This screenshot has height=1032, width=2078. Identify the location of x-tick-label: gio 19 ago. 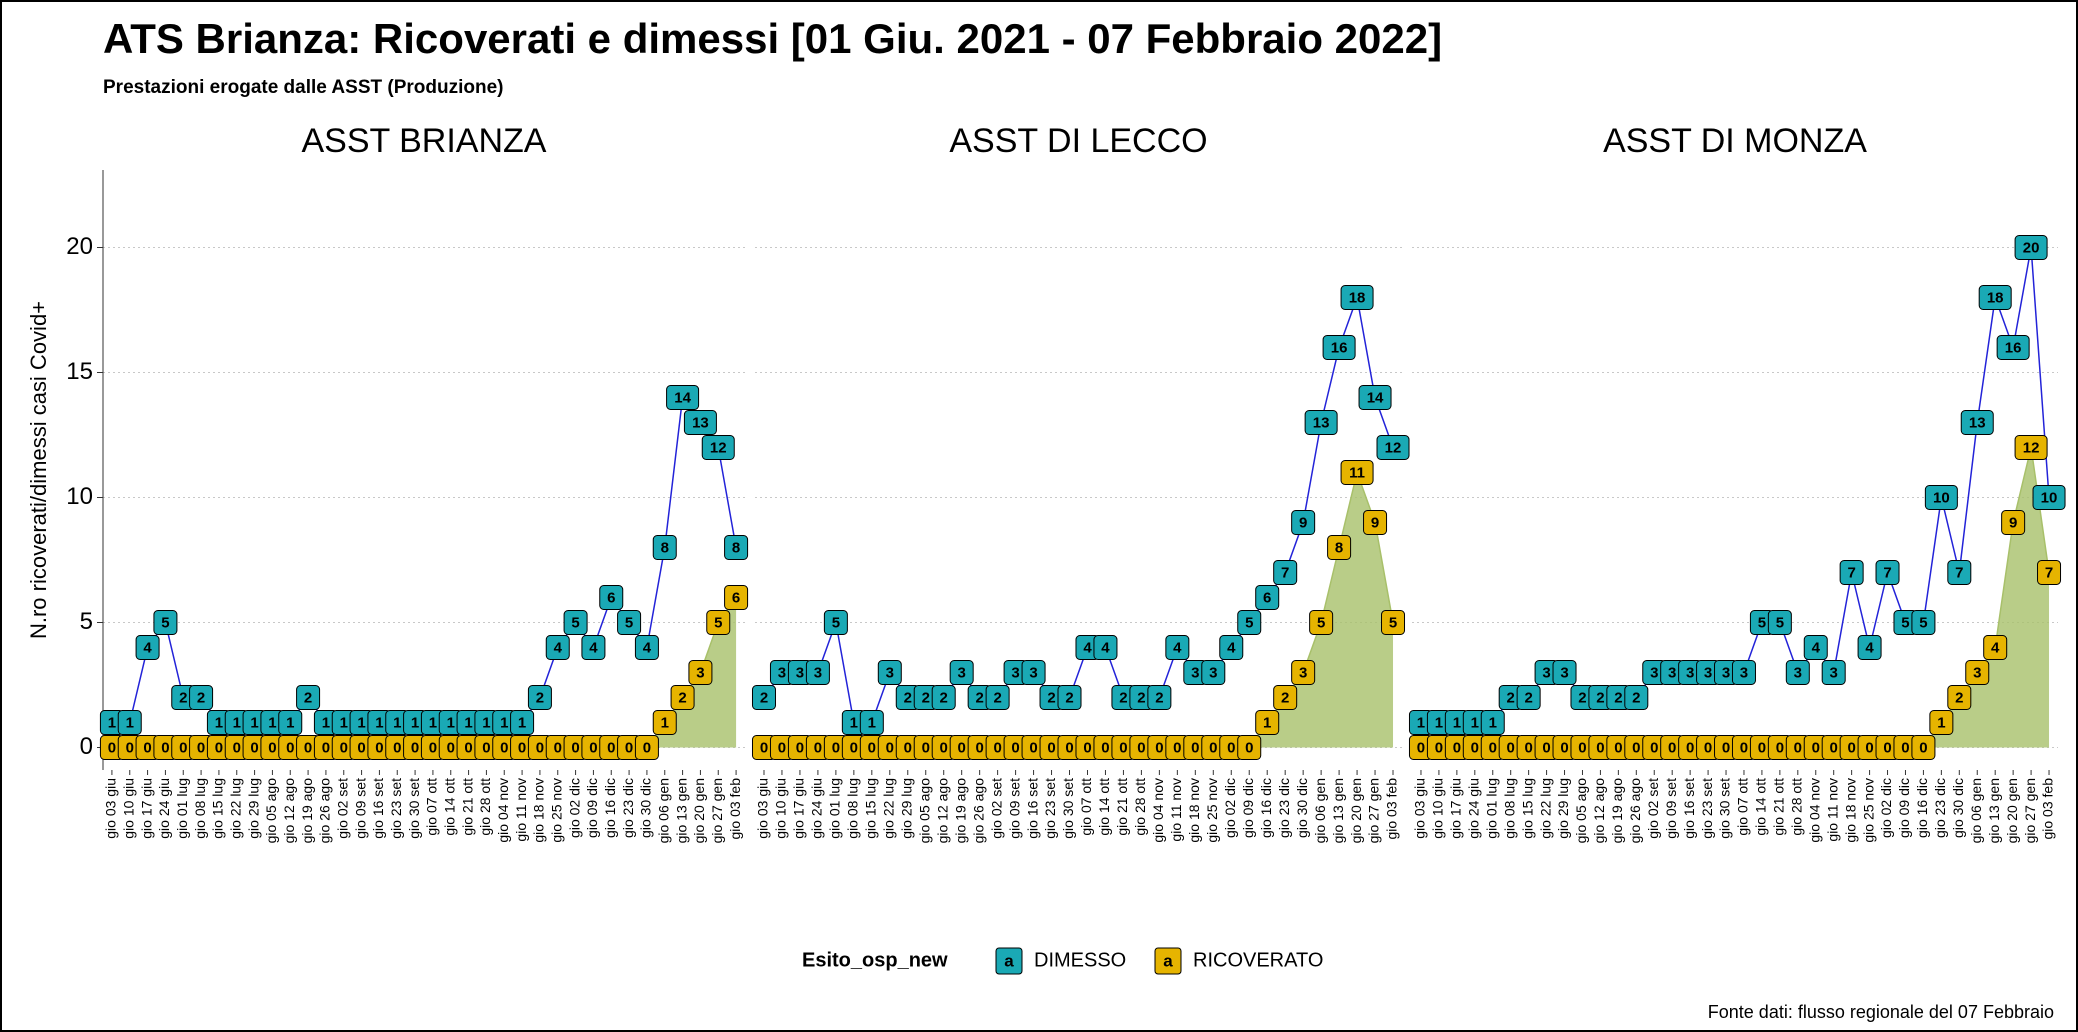
(960, 811).